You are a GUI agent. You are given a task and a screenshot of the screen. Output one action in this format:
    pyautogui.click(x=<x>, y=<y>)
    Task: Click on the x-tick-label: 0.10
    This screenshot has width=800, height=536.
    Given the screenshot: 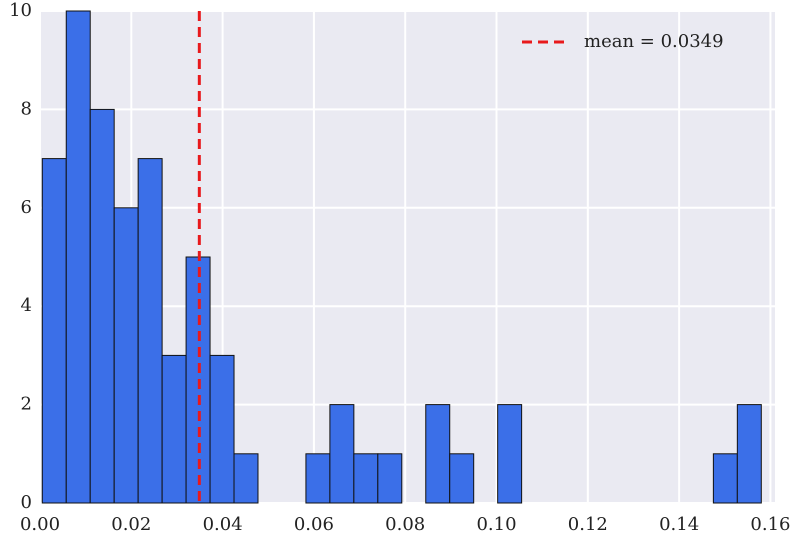 What is the action you would take?
    pyautogui.click(x=496, y=524)
    